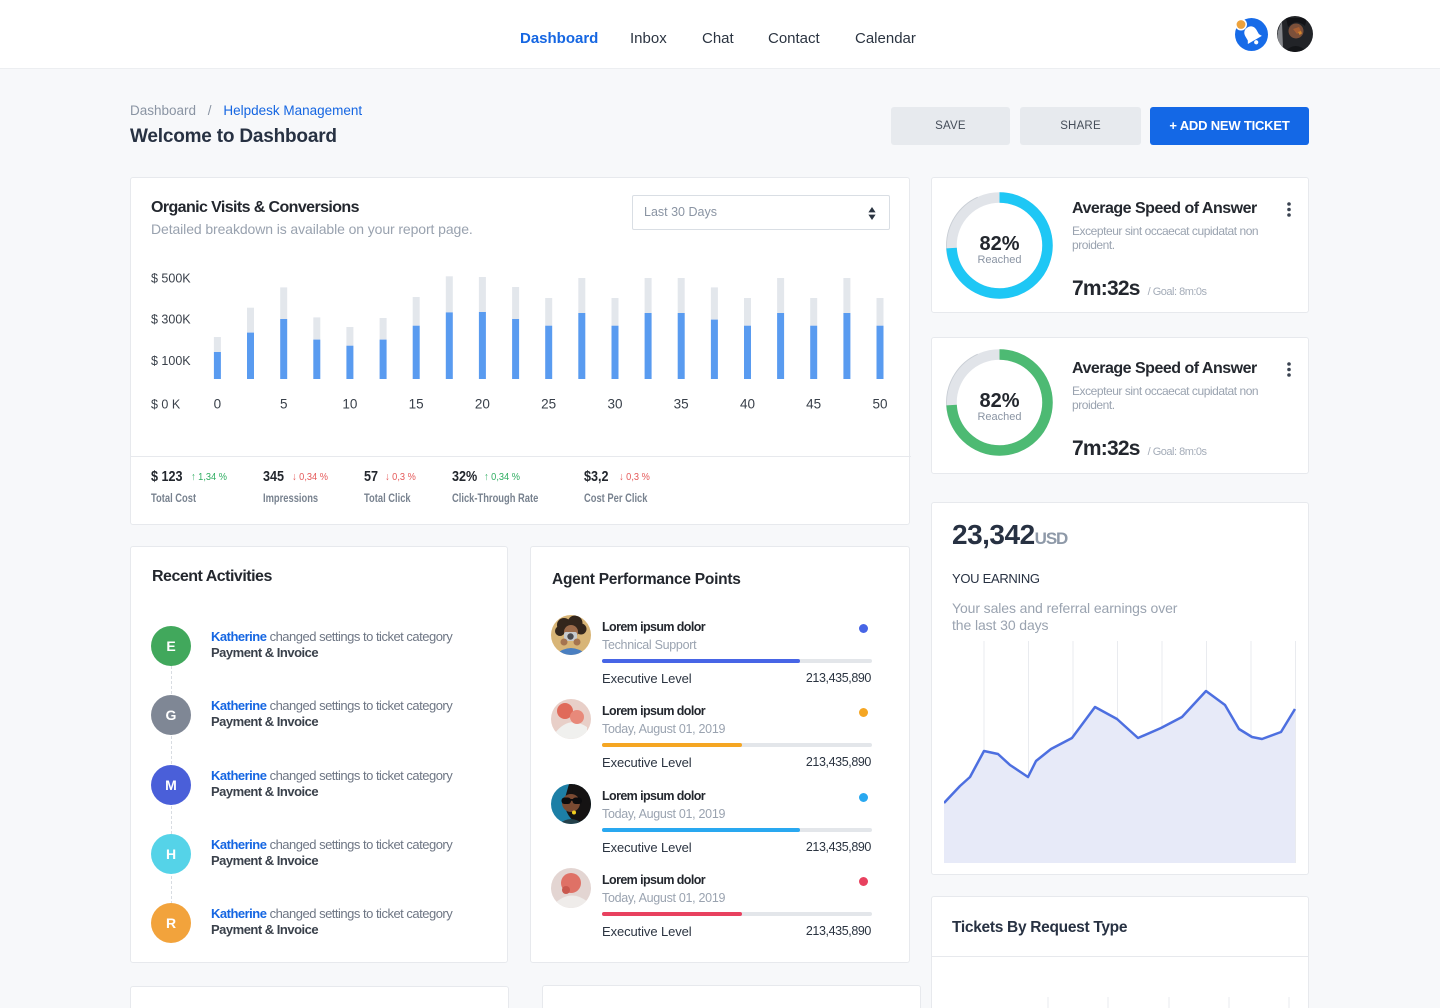  I want to click on svg-text: 35, so click(681, 404).